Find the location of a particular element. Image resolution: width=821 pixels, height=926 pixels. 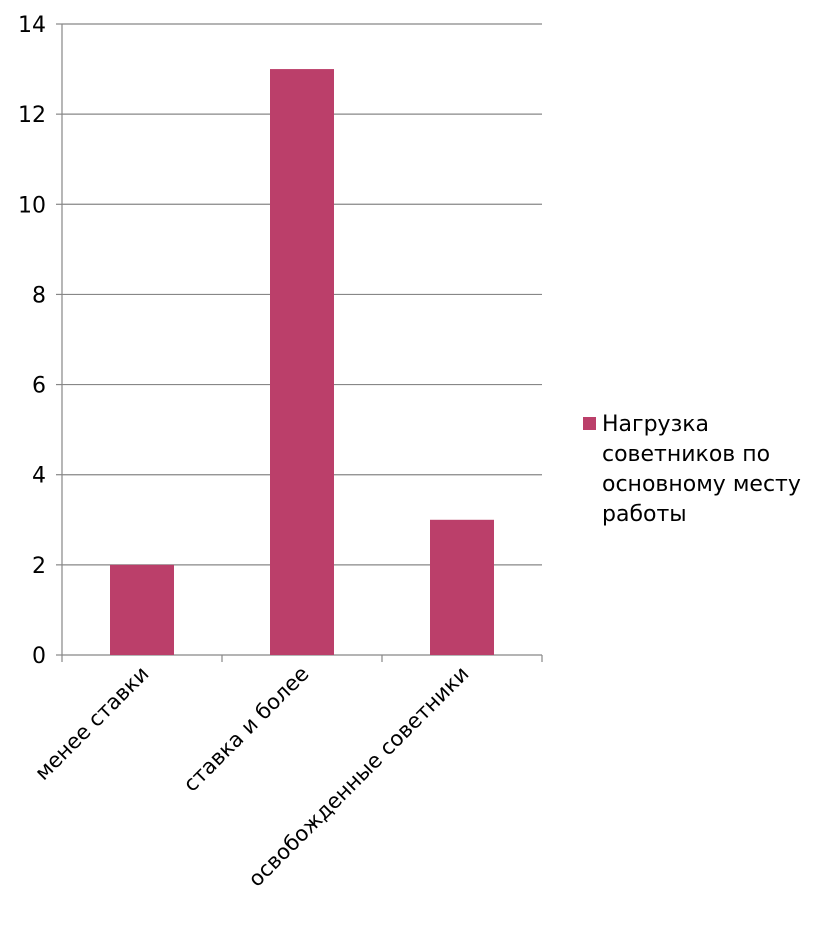

legend-label-line: основному месту is located at coordinates (701, 484).